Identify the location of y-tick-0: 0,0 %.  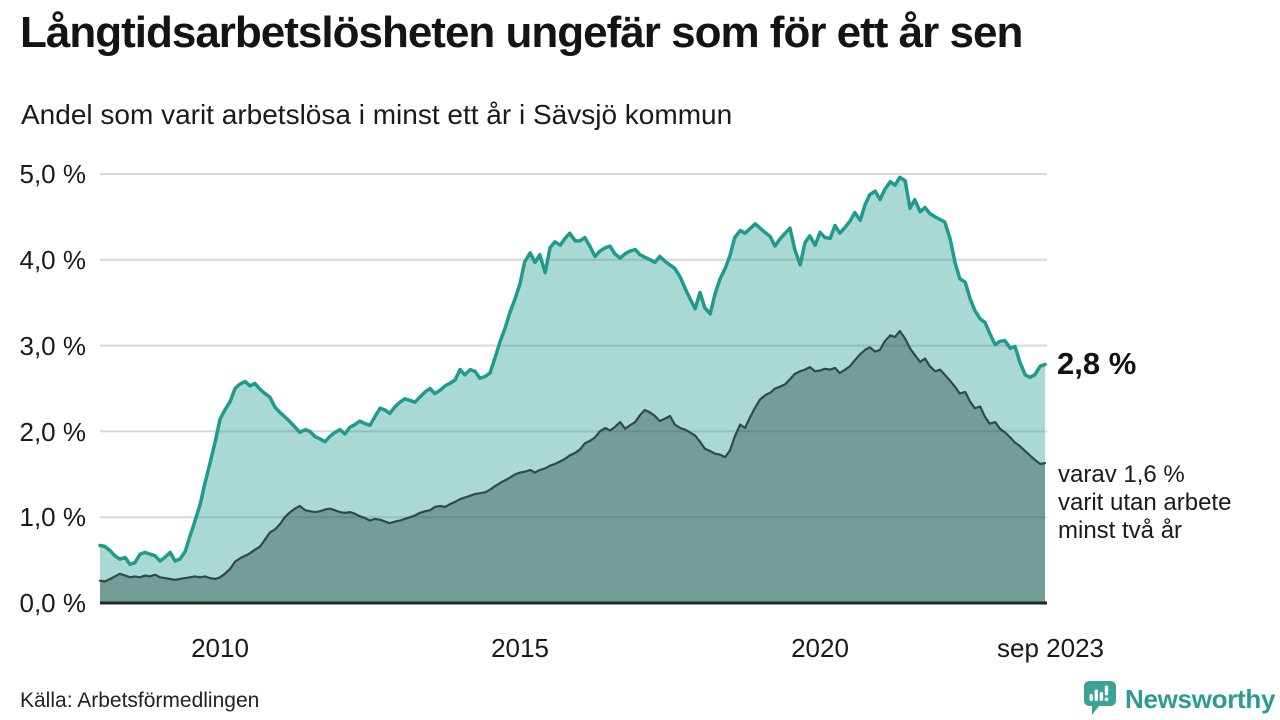
(53, 603).